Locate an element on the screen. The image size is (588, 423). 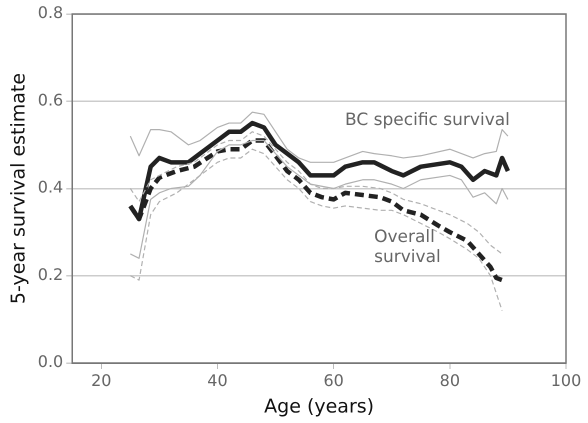
y-axis-title: 5-year survival estimate is located at coordinates (18, 188).